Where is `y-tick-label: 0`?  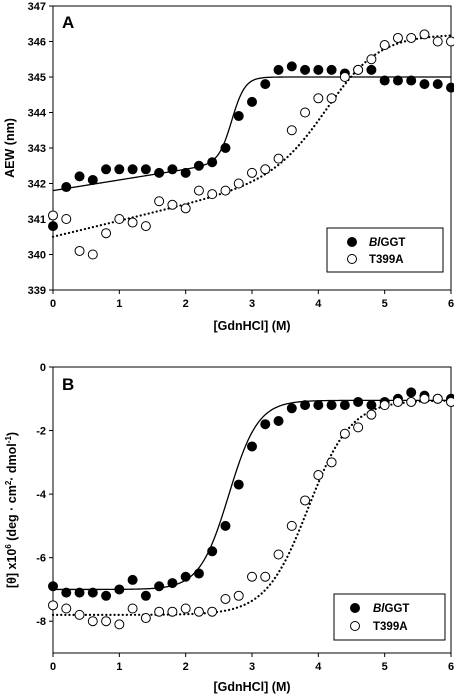 y-tick-label: 0 is located at coordinates (43, 368).